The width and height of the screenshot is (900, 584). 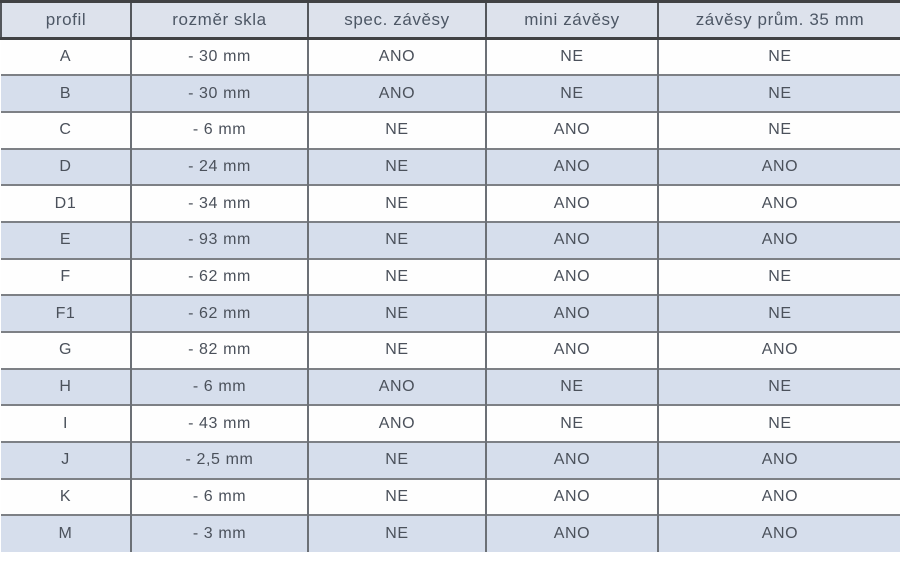 I want to click on table-row-k: K - 6 mm NE ANO ANO, so click(x=450, y=496).